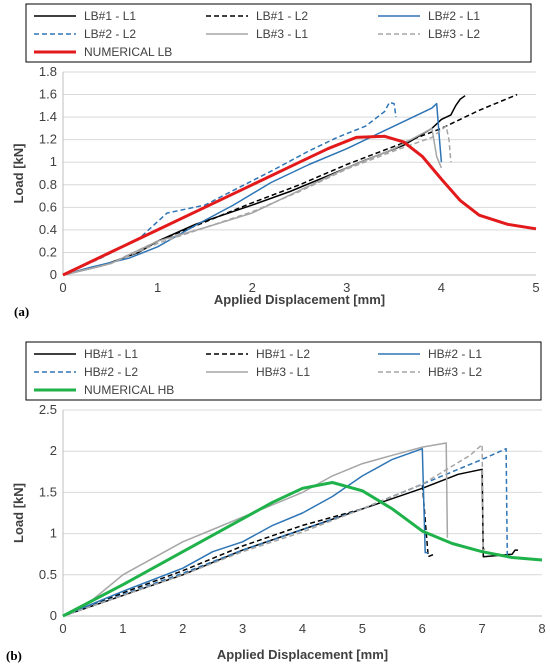 The image size is (550, 665). I want to click on y-tick-label: 1.6, so click(48, 94).